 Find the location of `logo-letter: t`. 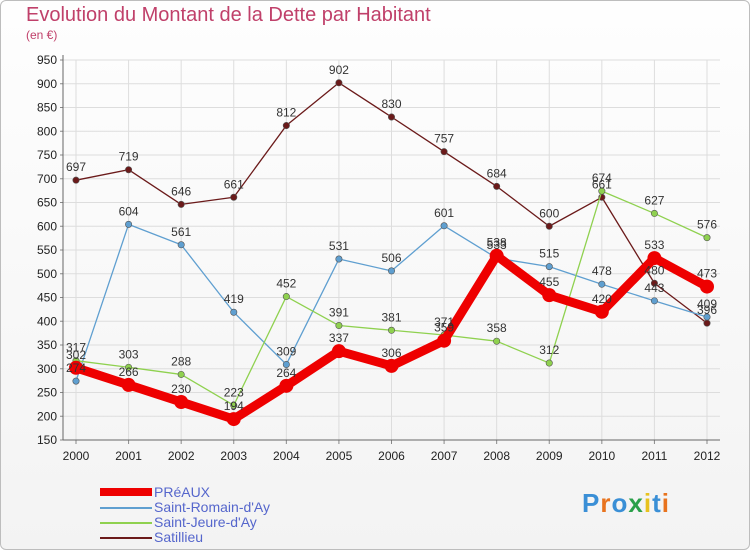

logo-letter: t is located at coordinates (657, 503).